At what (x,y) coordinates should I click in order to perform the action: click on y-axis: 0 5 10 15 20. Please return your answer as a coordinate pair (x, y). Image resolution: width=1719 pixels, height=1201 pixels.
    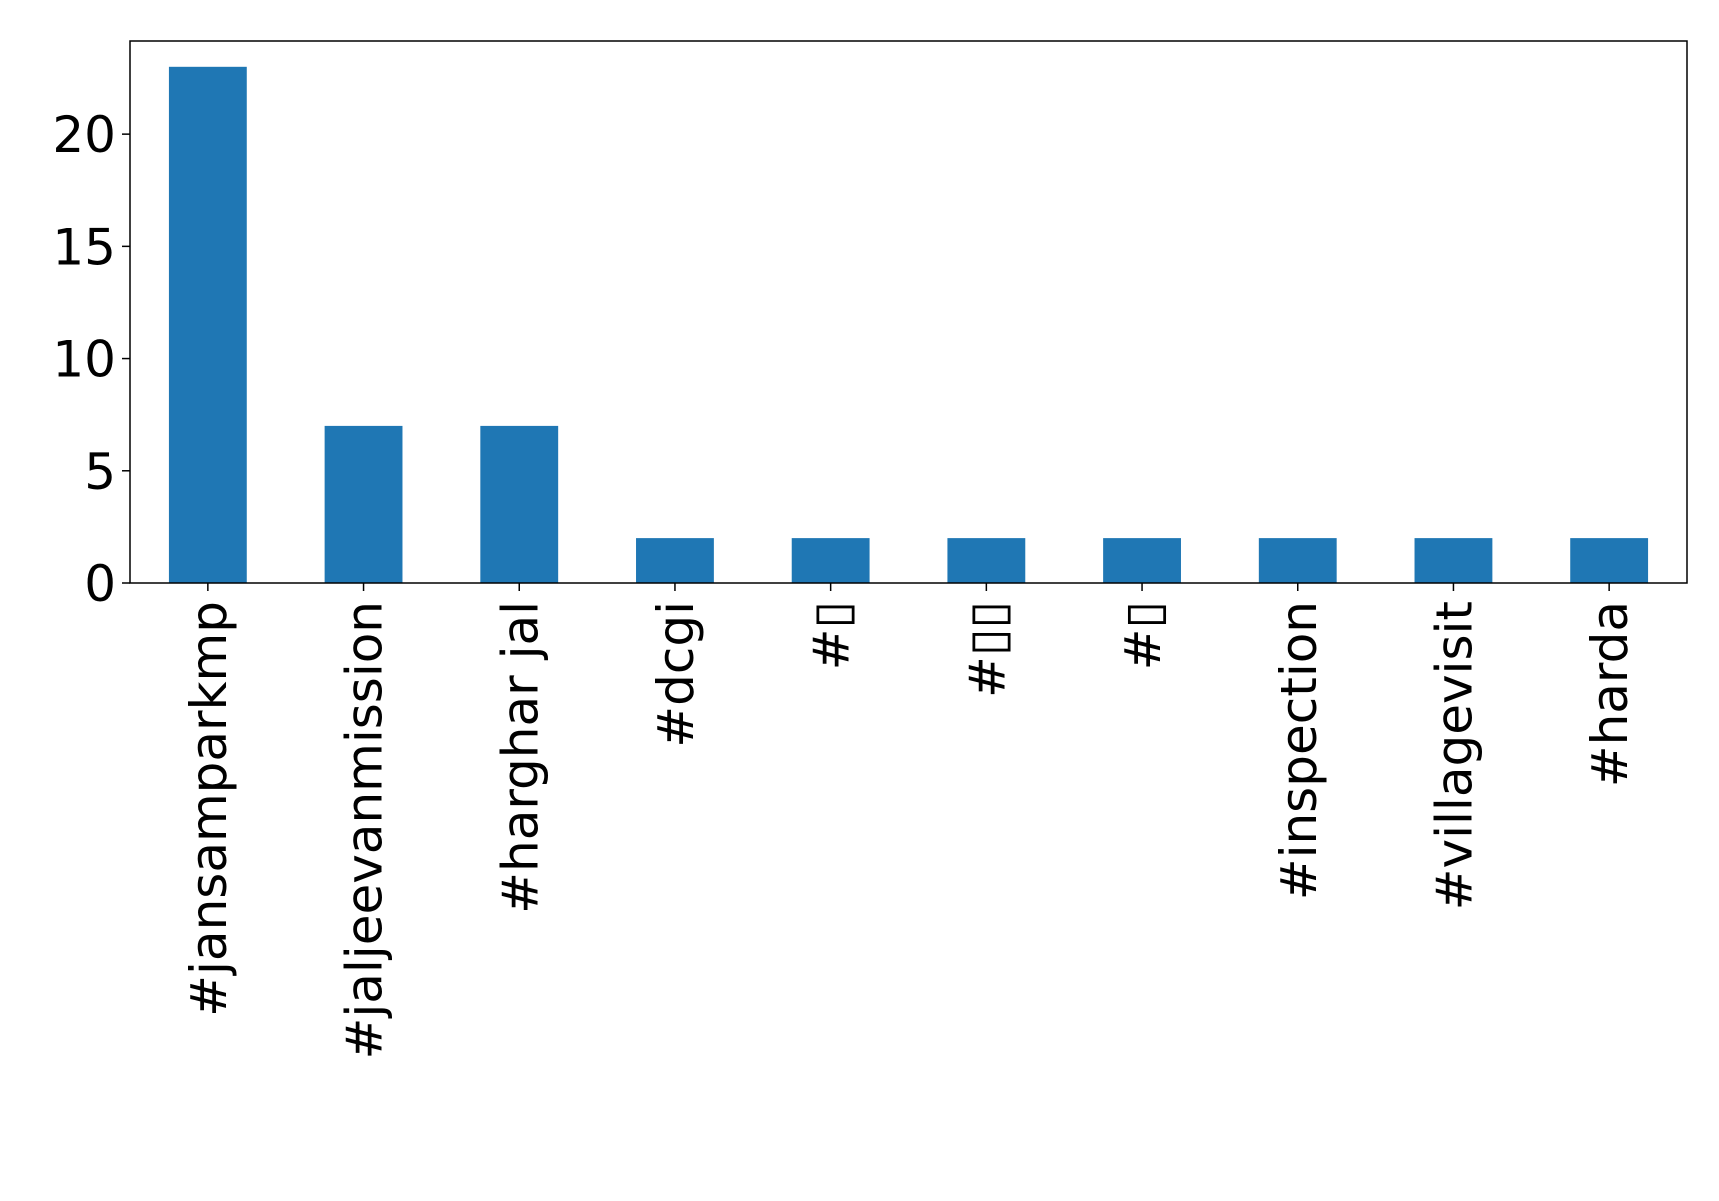
    Looking at the image, I should click on (91, 359).